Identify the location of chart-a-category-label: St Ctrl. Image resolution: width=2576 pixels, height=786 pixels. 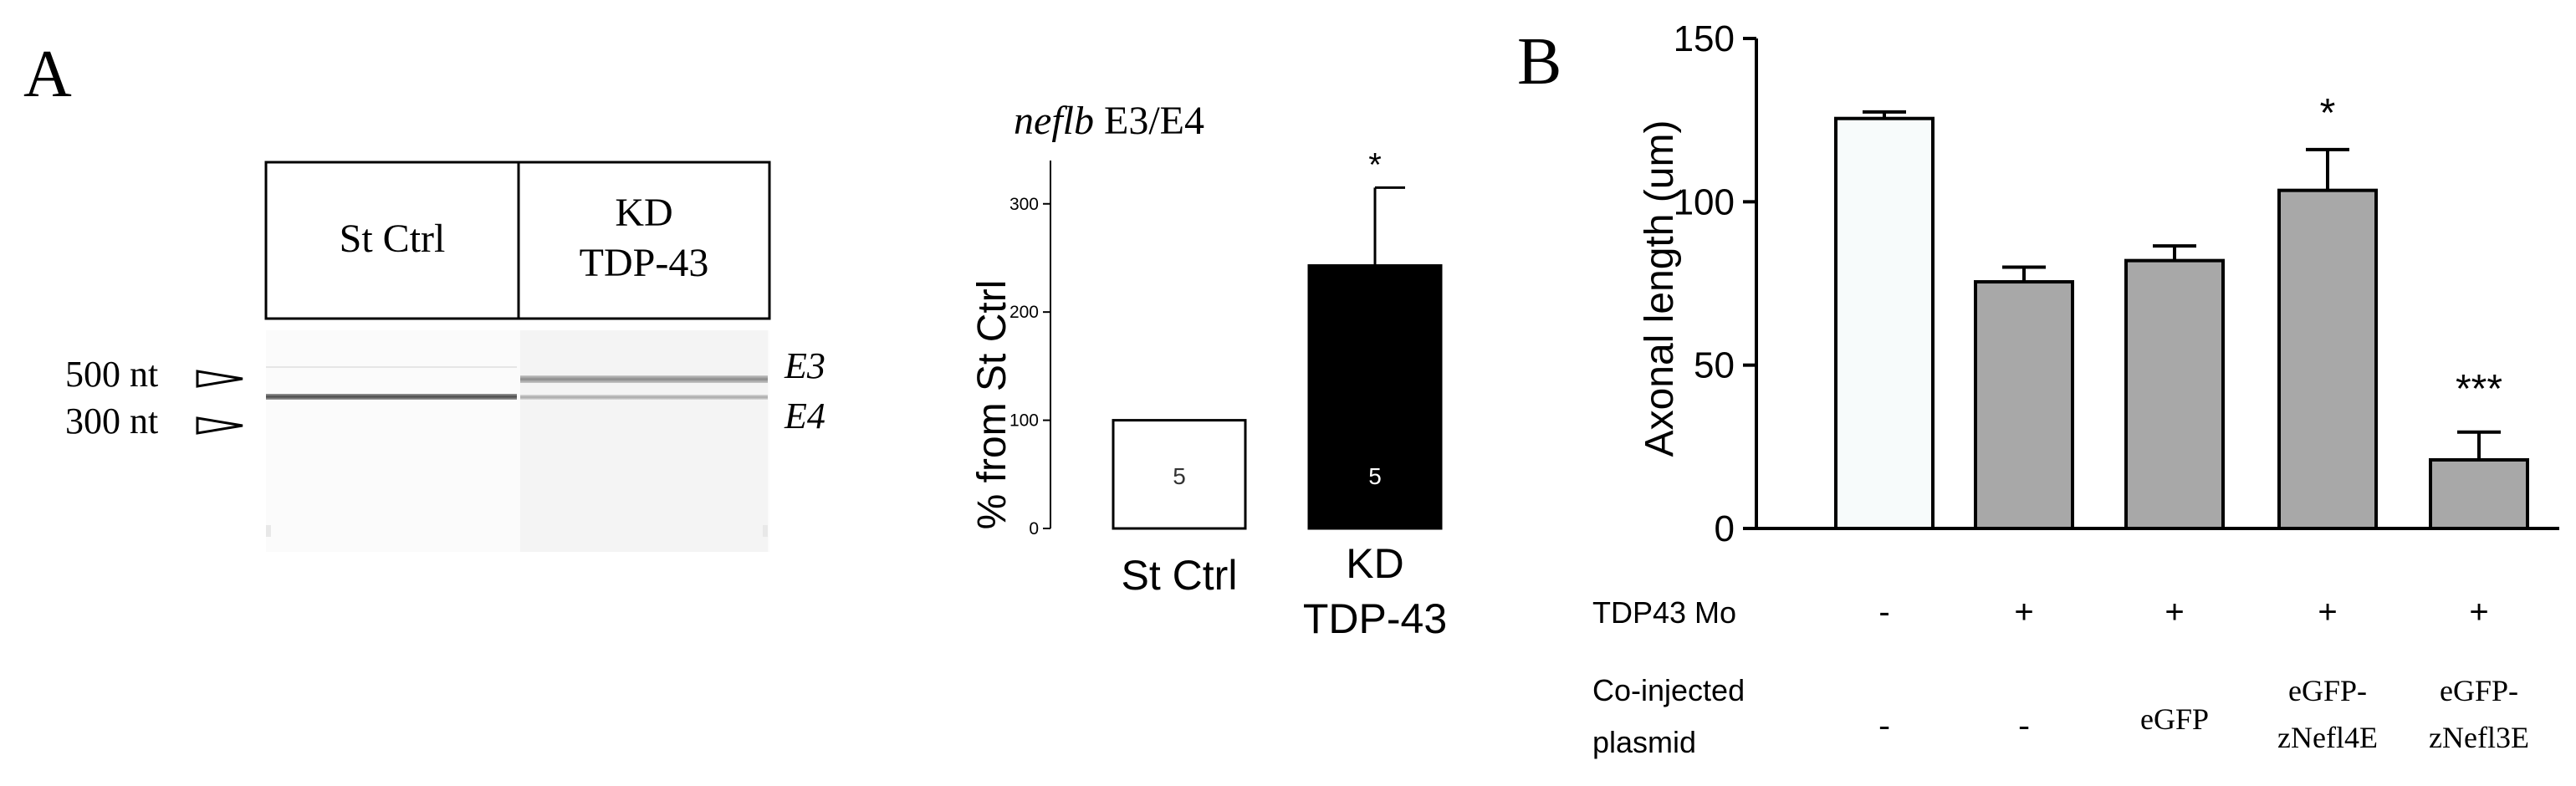
(1180, 575).